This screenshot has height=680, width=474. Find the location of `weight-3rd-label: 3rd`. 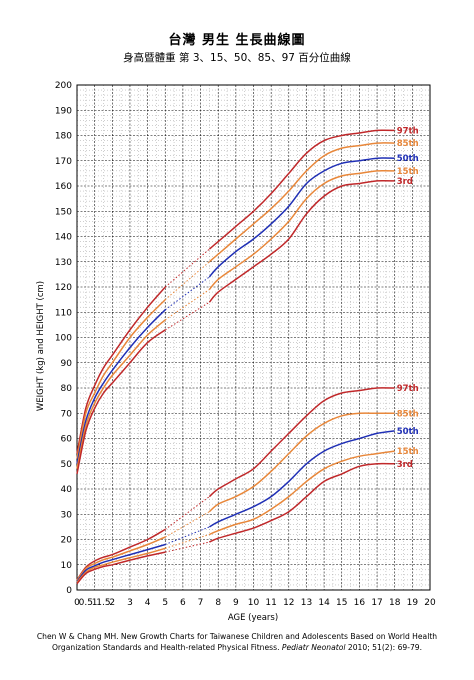

weight-3rd-label: 3rd is located at coordinates (405, 465).